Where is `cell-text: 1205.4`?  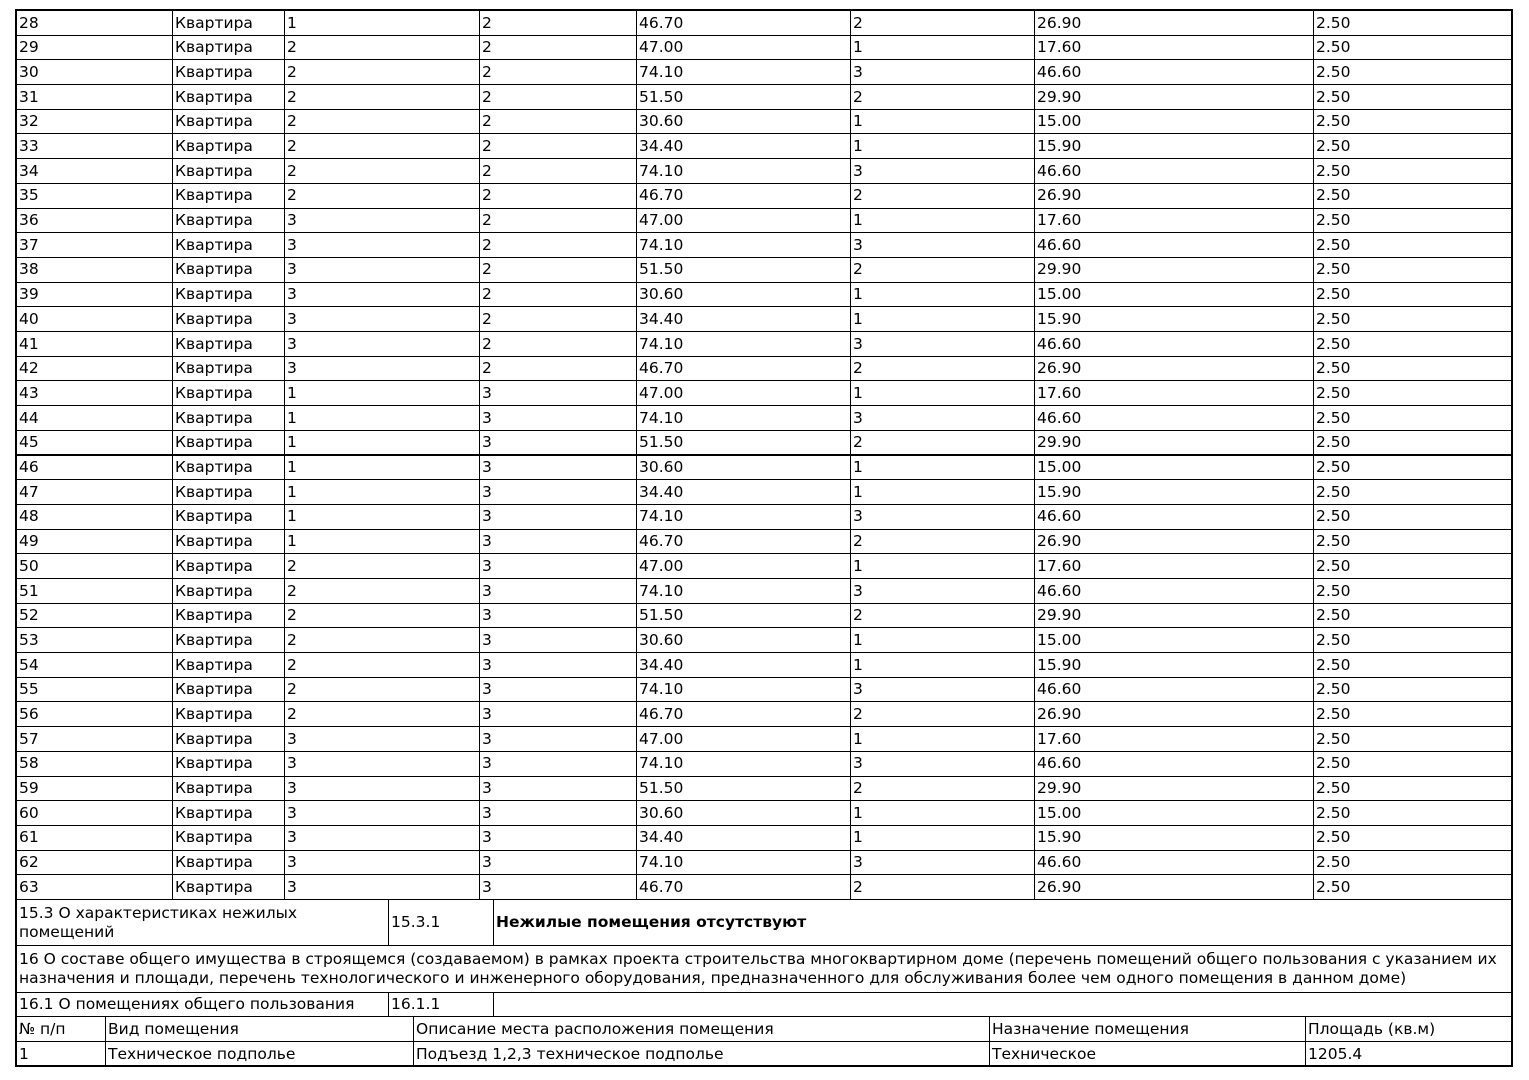 cell-text: 1205.4 is located at coordinates (1335, 1053).